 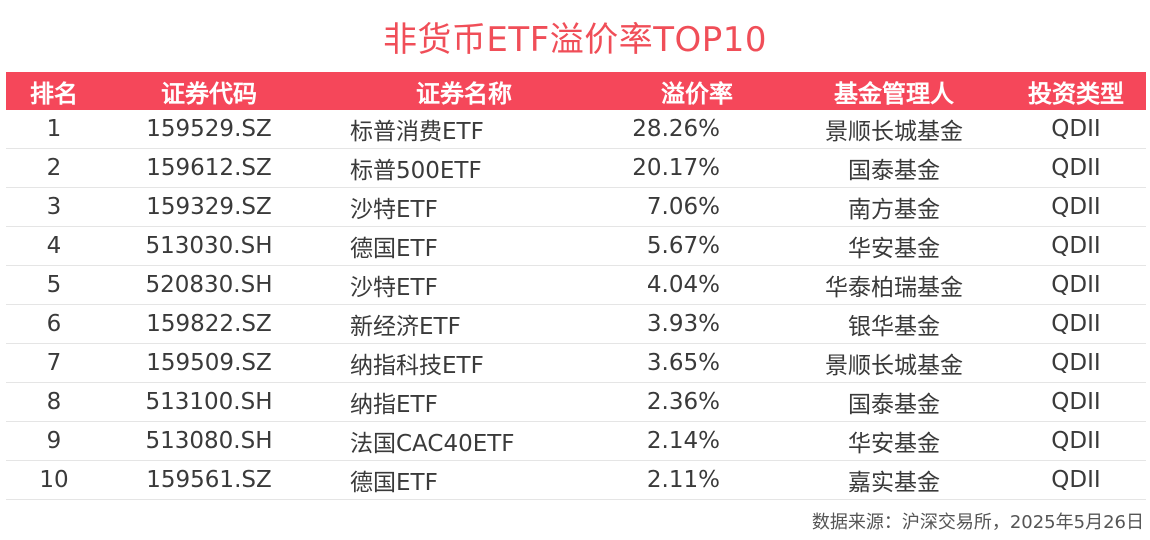 I want to click on rank-cell: 2, so click(x=54, y=168).